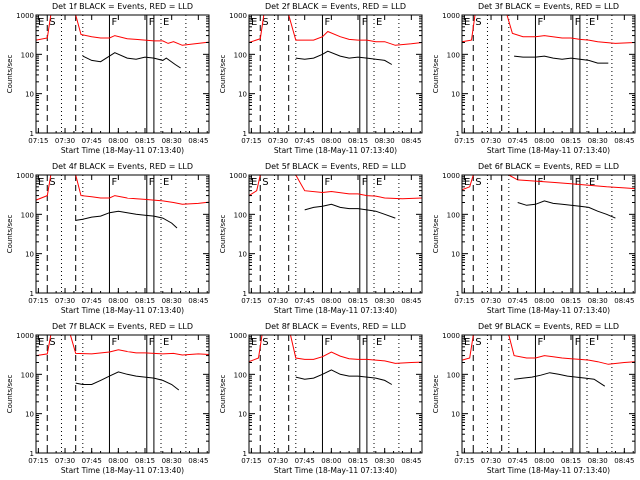 The width and height of the screenshot is (640, 480). What do you see at coordinates (122, 326) in the screenshot?
I see `panel-title: Det 7f BLACK = Events, RED = LLD` at bounding box center [122, 326].